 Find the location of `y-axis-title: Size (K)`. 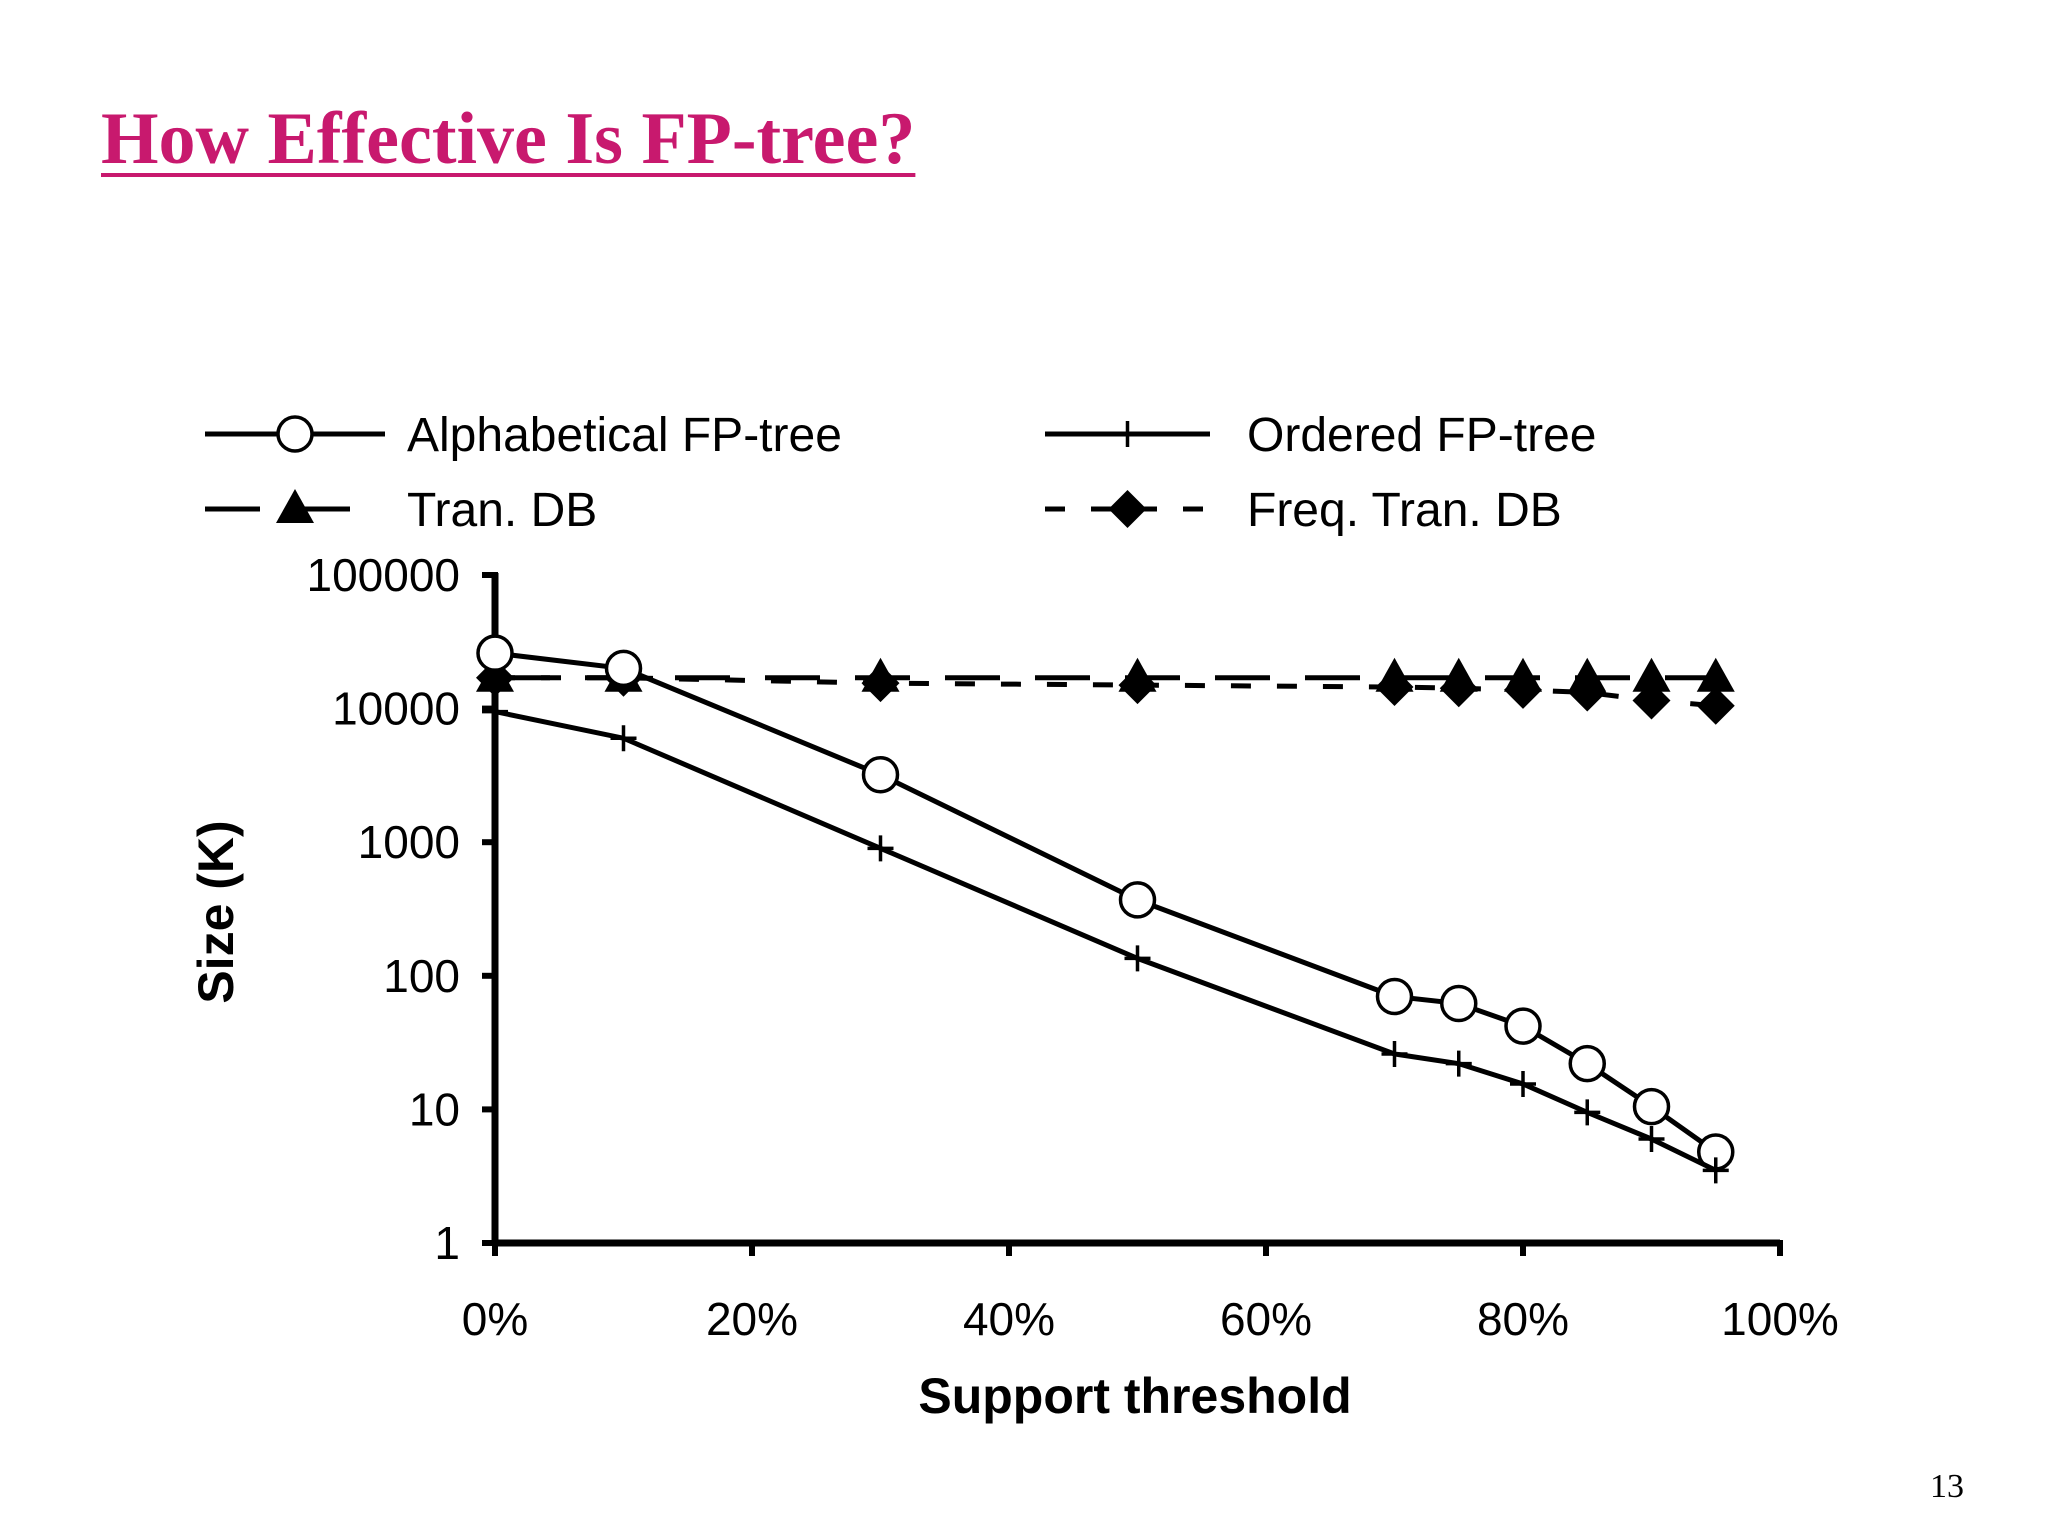

y-axis-title: Size (K) is located at coordinates (216, 911).